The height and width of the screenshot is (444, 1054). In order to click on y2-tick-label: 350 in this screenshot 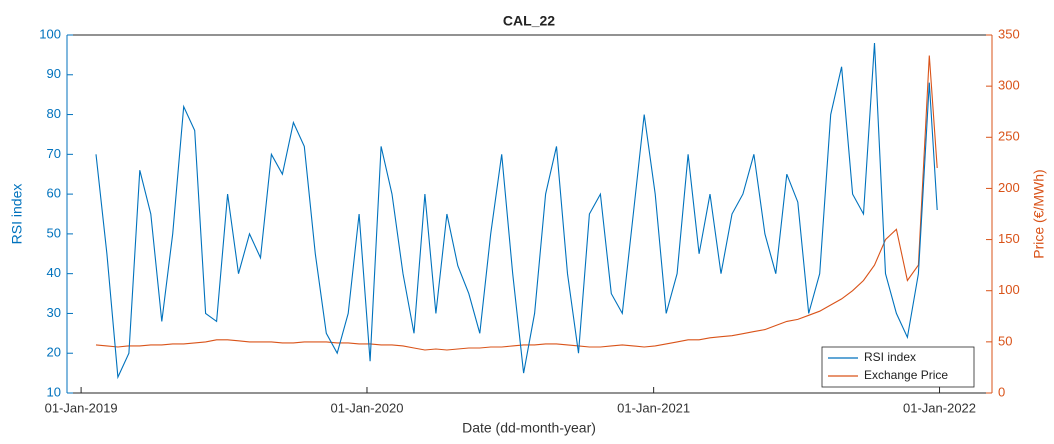, I will do `click(1009, 33)`.